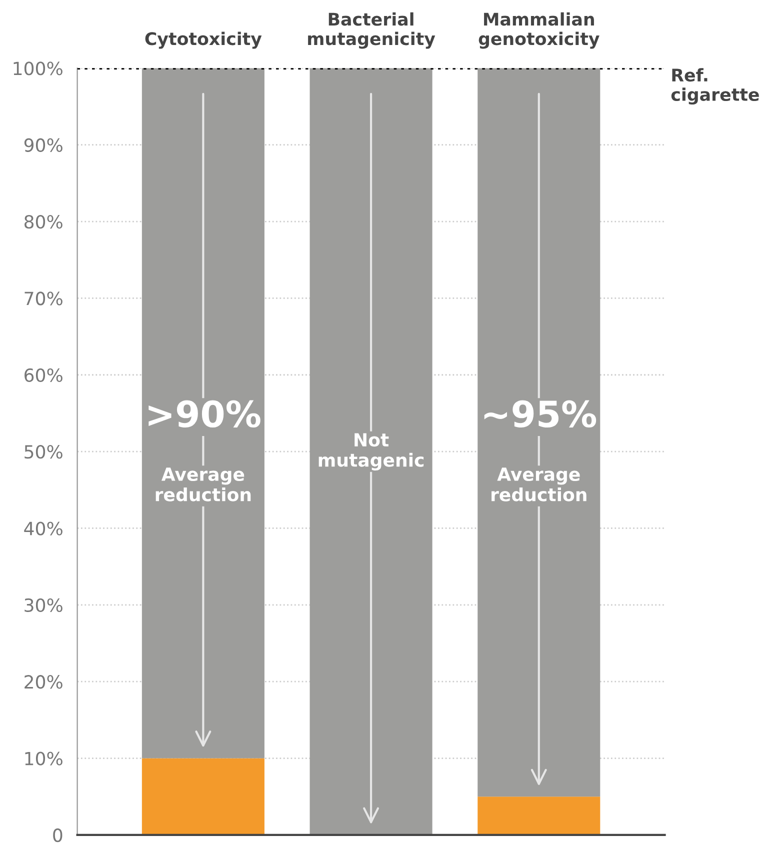  I want to click on y-tick-label: 70%, so click(43, 299).